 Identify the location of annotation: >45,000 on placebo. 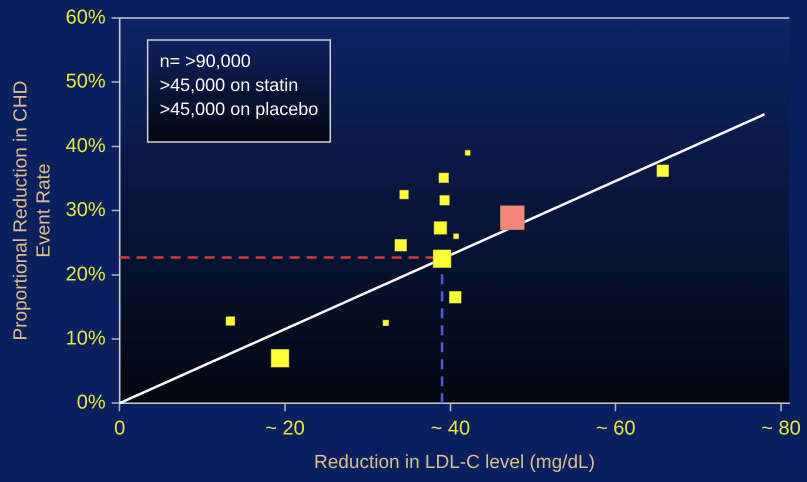
(239, 108).